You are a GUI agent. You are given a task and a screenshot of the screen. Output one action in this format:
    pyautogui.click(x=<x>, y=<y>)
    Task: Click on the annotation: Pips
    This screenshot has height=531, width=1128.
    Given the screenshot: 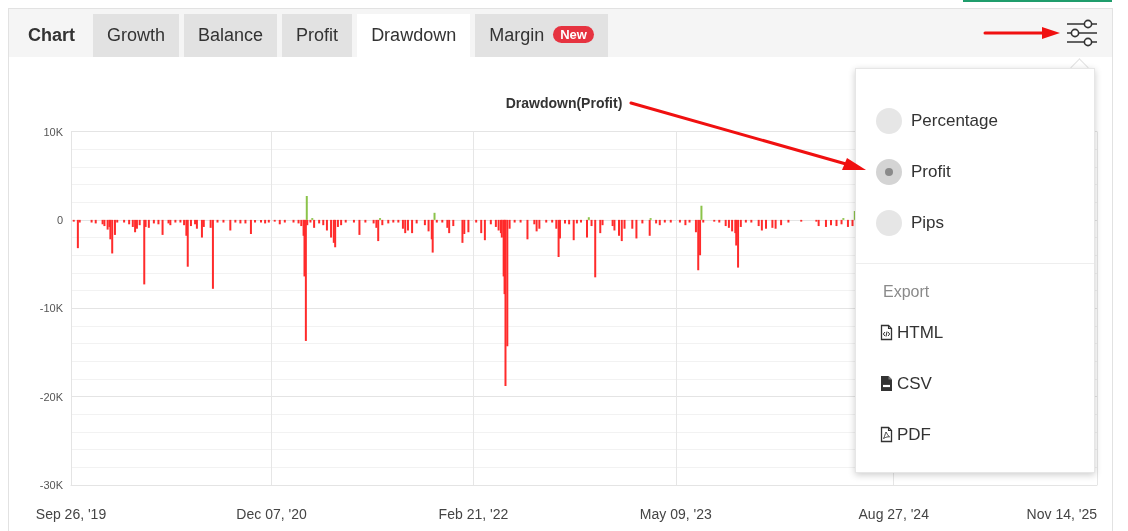 What is the action you would take?
    pyautogui.click(x=928, y=223)
    